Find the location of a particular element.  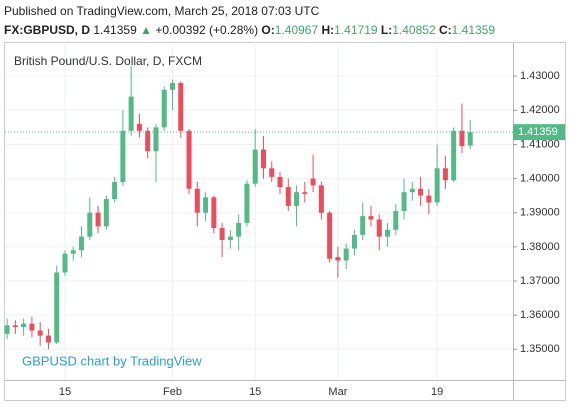

close: 1.41359 is located at coordinates (474, 30).